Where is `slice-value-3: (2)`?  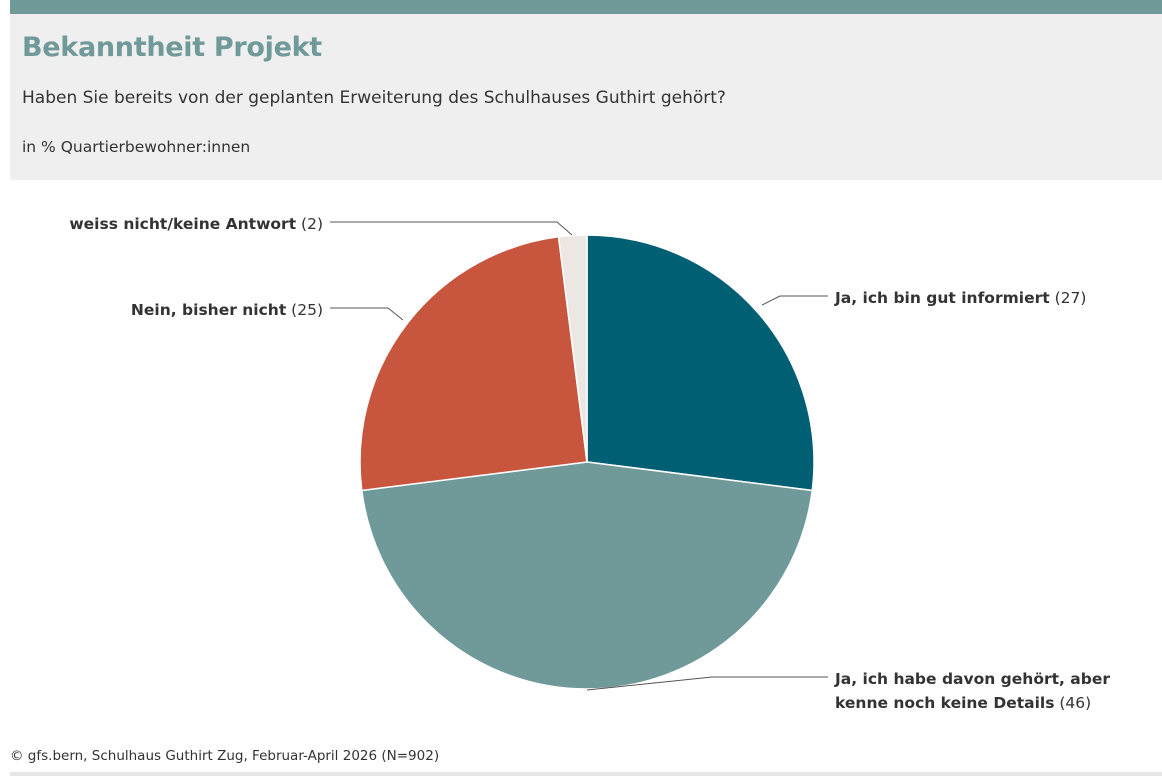 slice-value-3: (2) is located at coordinates (309, 224).